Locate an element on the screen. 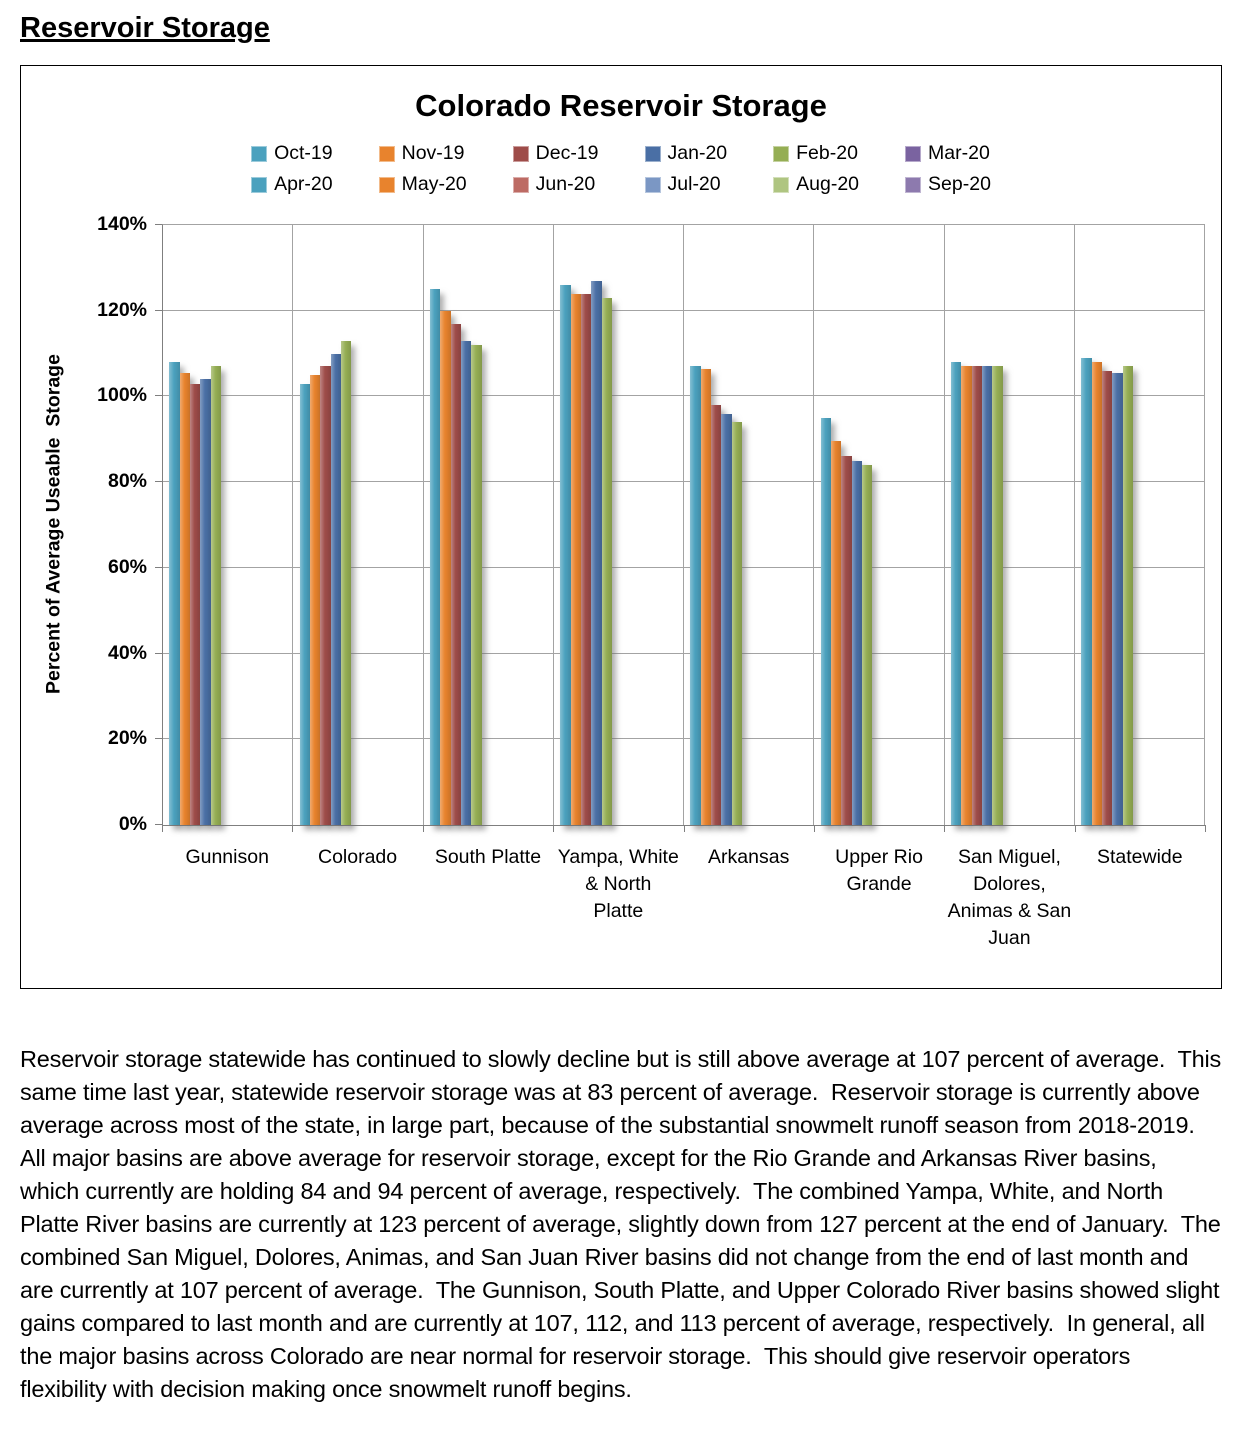 The width and height of the screenshot is (1242, 1436). chart-title: Colorado Reservoir Storage is located at coordinates (621, 105).